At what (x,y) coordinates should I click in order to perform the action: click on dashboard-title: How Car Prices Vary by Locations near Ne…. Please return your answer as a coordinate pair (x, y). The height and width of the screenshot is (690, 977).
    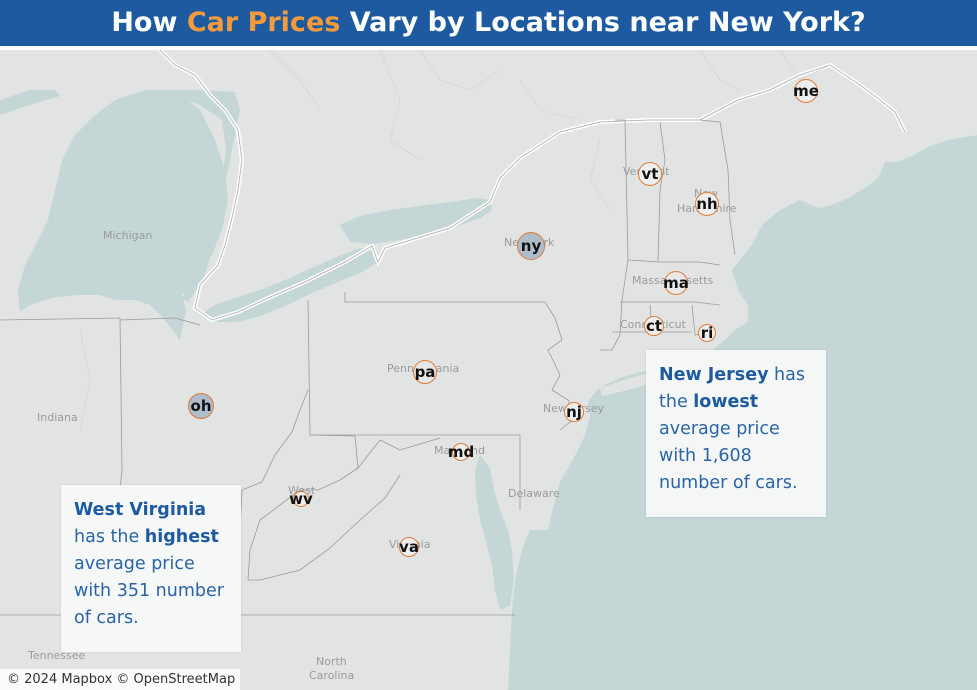
    Looking at the image, I should click on (488, 23).